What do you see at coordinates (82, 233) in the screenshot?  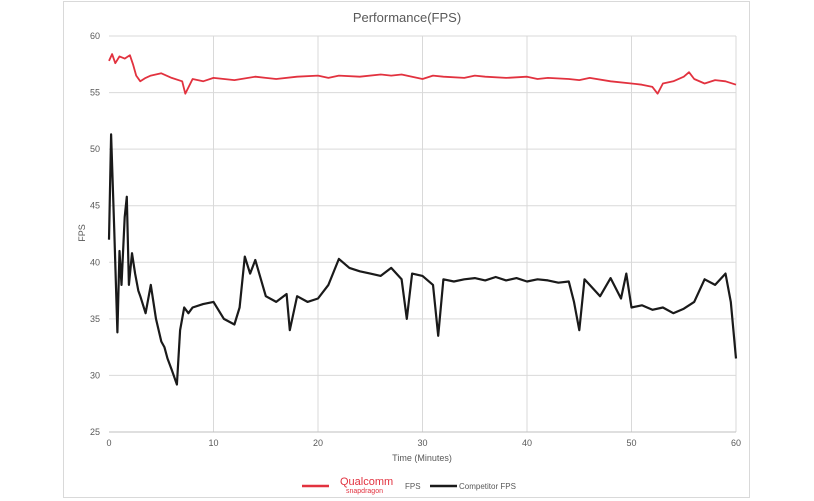 I see `y-axis-label: FPS` at bounding box center [82, 233].